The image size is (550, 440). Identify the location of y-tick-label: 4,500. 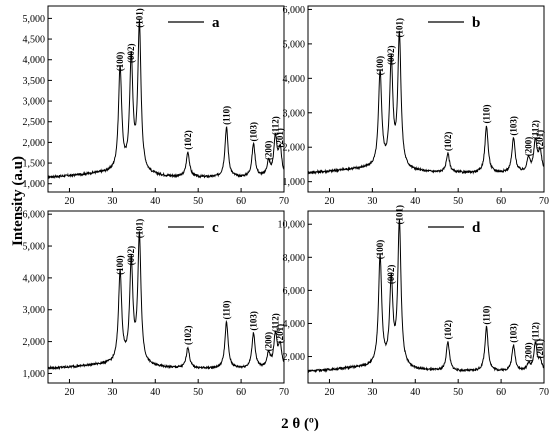
(34, 40).